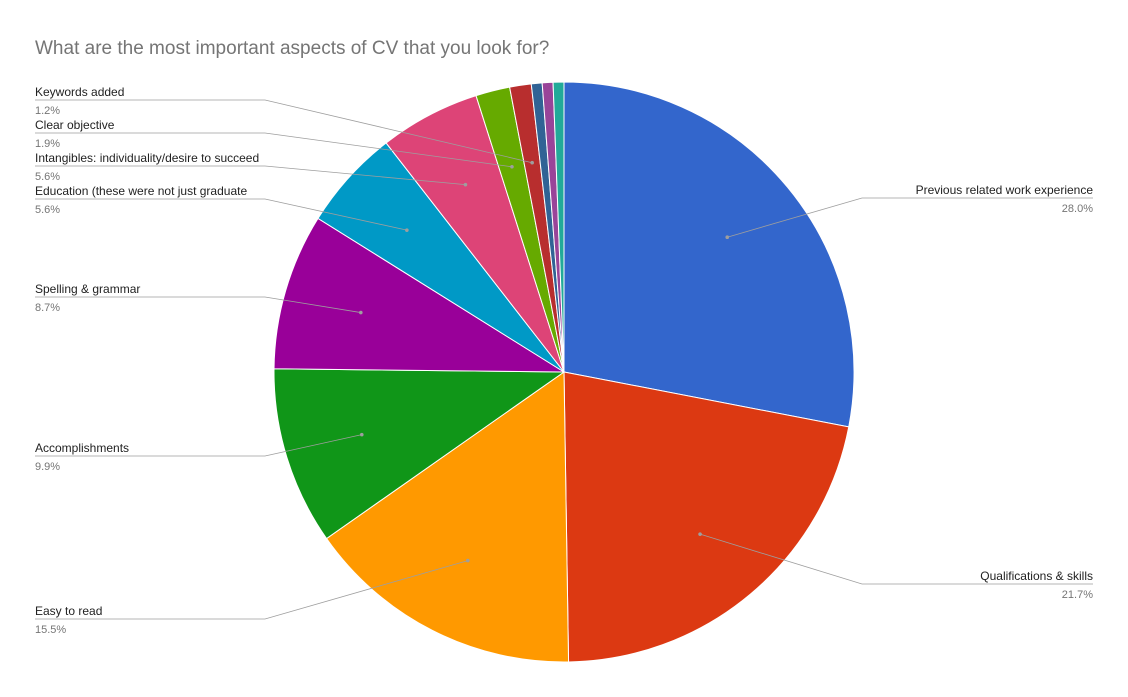  I want to click on slice-label: Spelling & grammar, so click(87, 289).